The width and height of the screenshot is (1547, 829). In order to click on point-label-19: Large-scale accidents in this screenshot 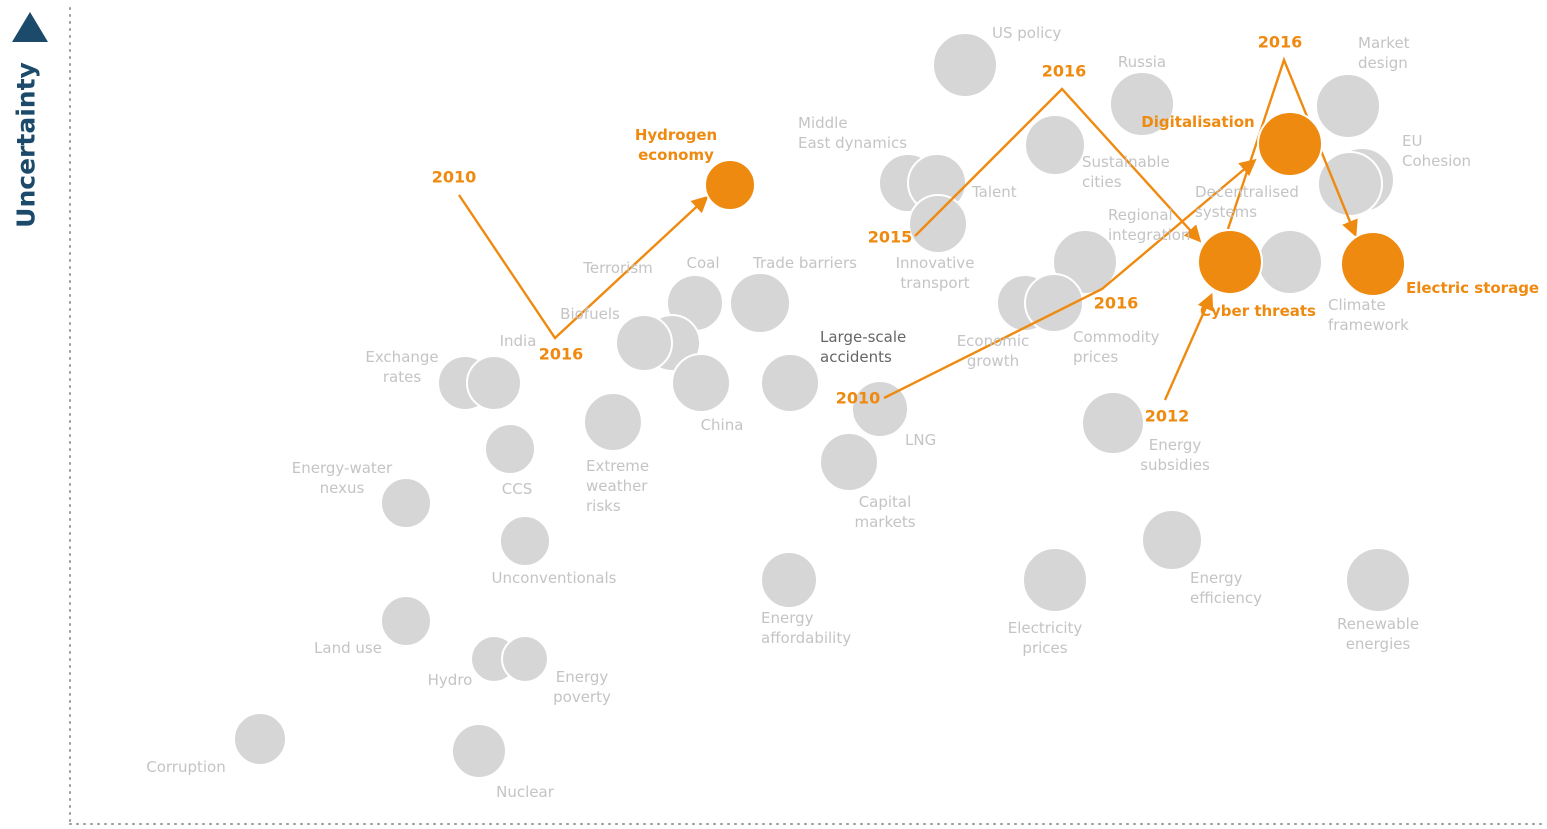, I will do `click(863, 347)`.